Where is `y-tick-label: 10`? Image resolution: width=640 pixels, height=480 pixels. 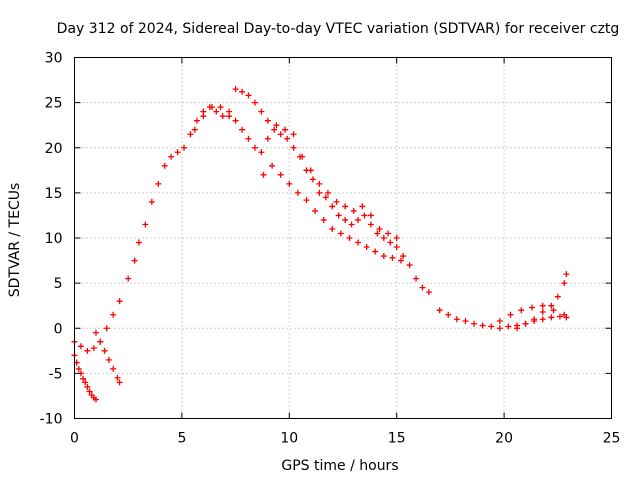
y-tick-label: 10 is located at coordinates (54, 239).